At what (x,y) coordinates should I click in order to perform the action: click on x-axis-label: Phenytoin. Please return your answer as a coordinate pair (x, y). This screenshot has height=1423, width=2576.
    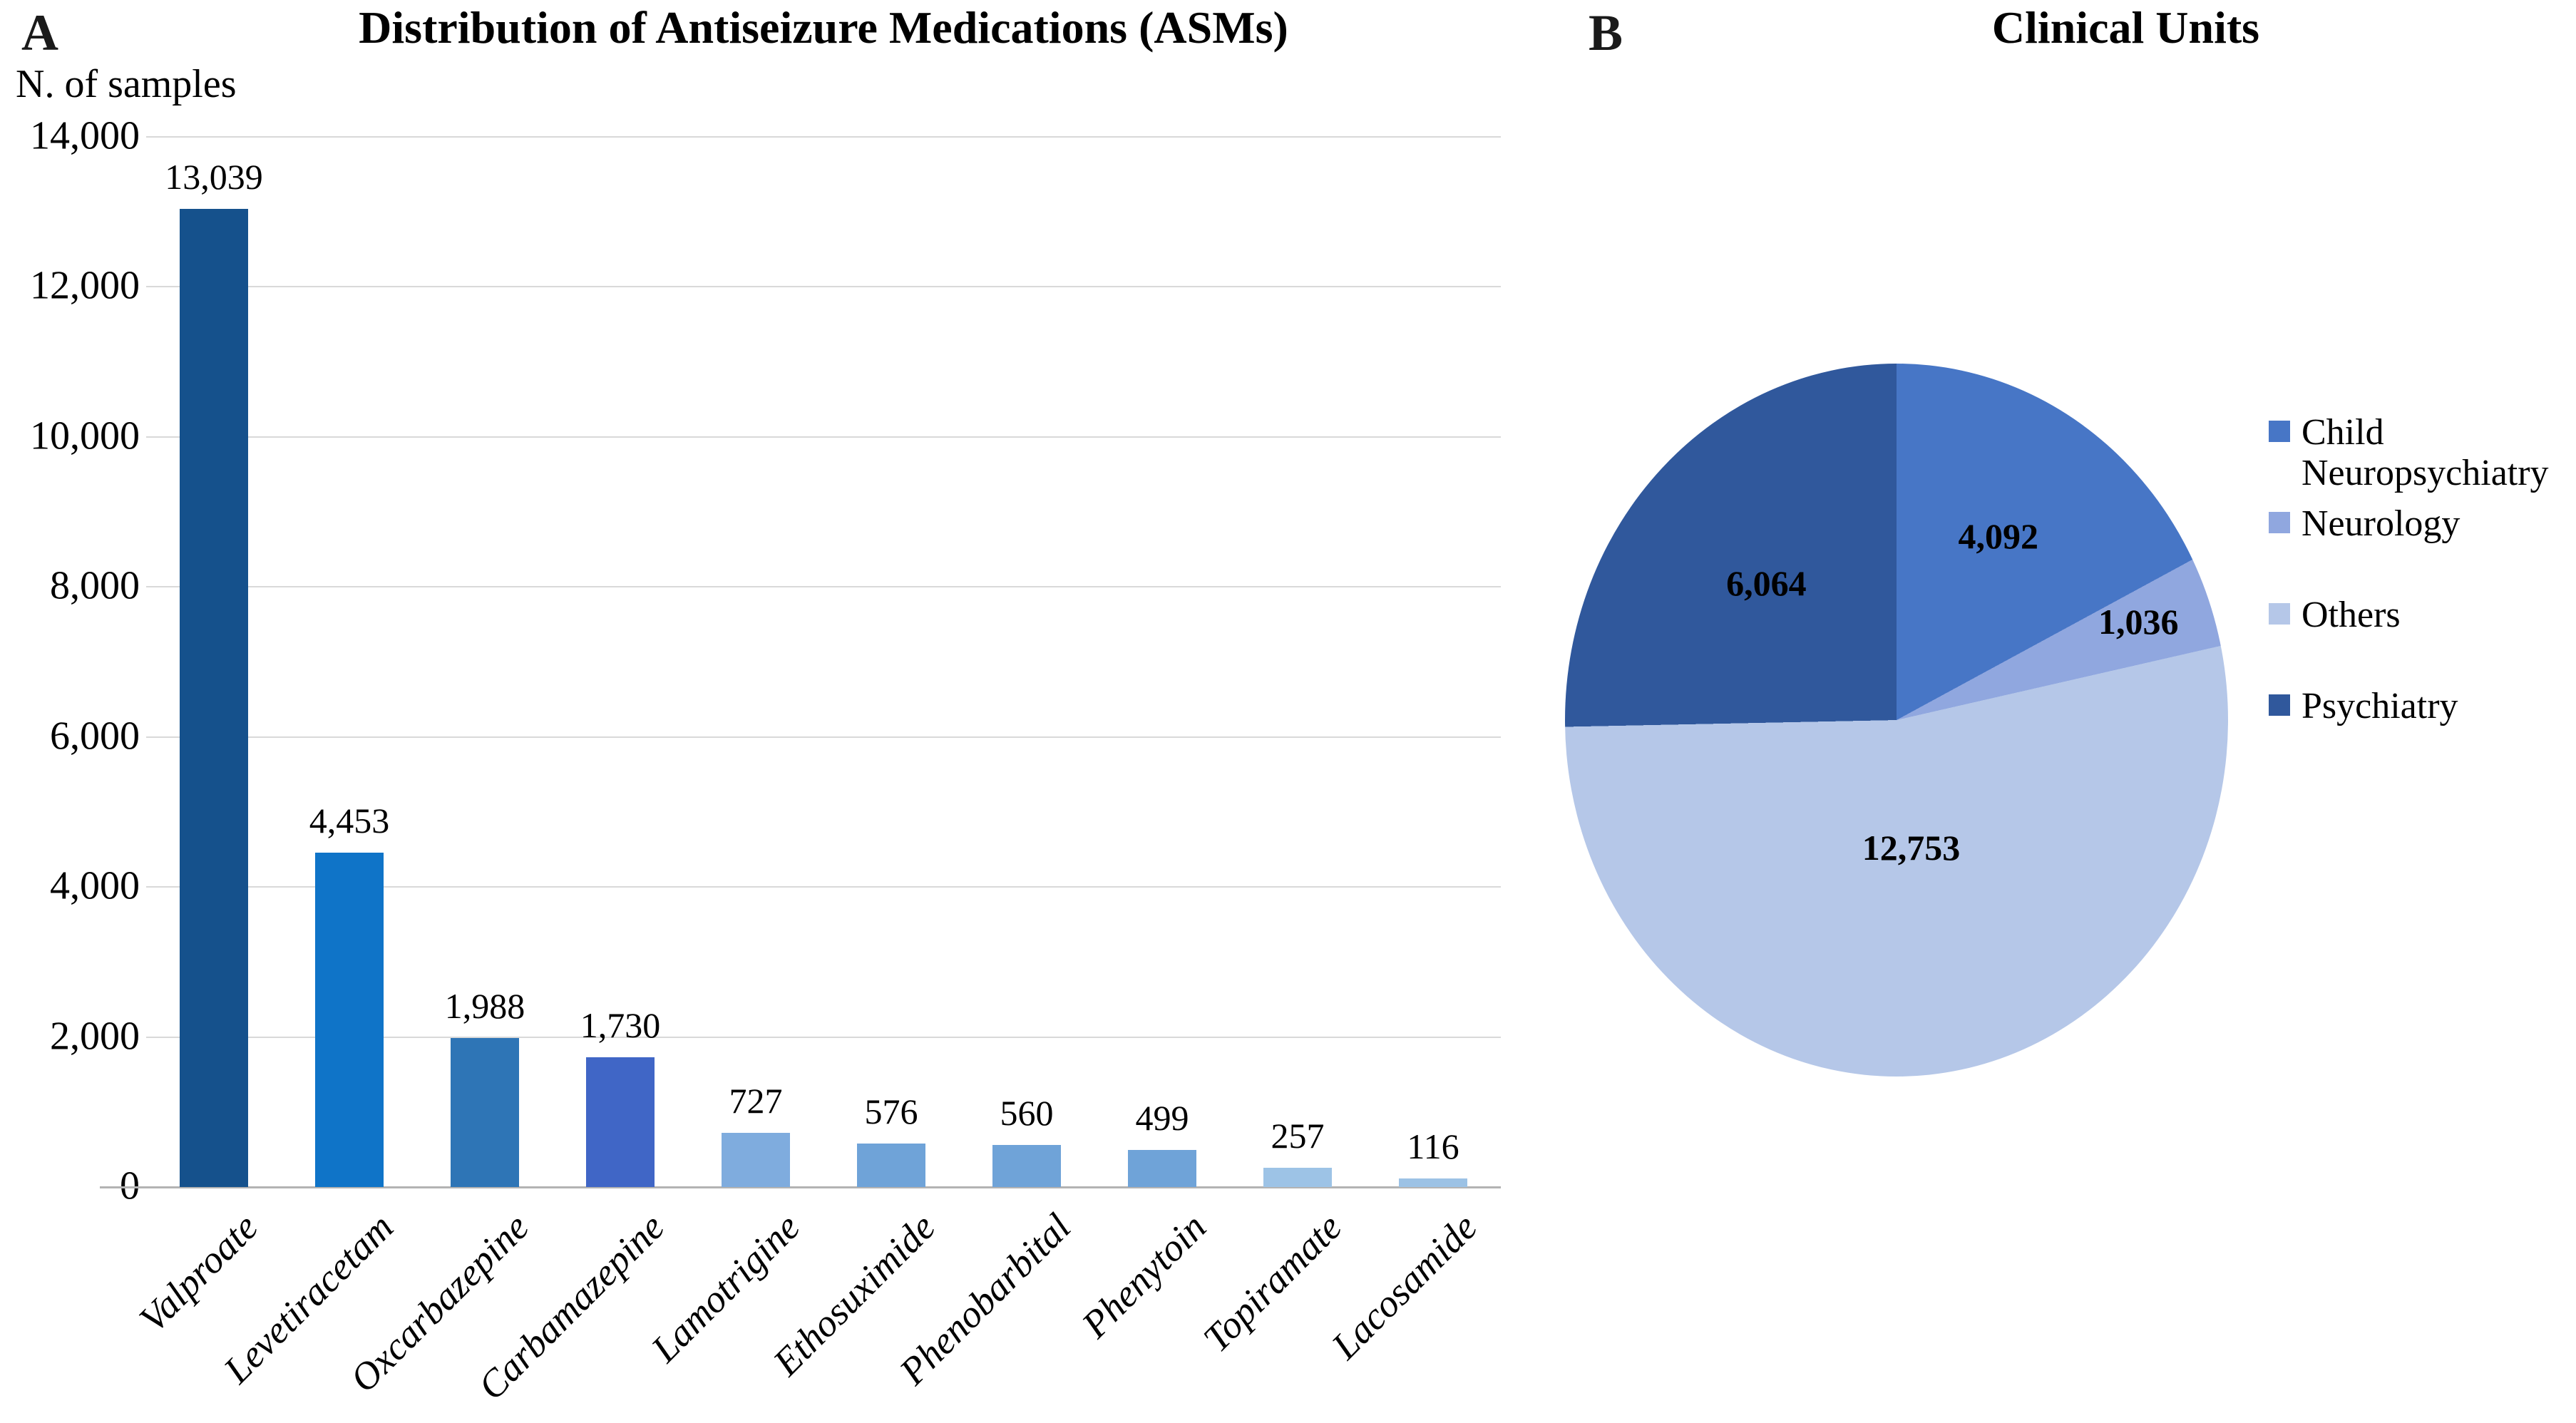
    Looking at the image, I should click on (1144, 1275).